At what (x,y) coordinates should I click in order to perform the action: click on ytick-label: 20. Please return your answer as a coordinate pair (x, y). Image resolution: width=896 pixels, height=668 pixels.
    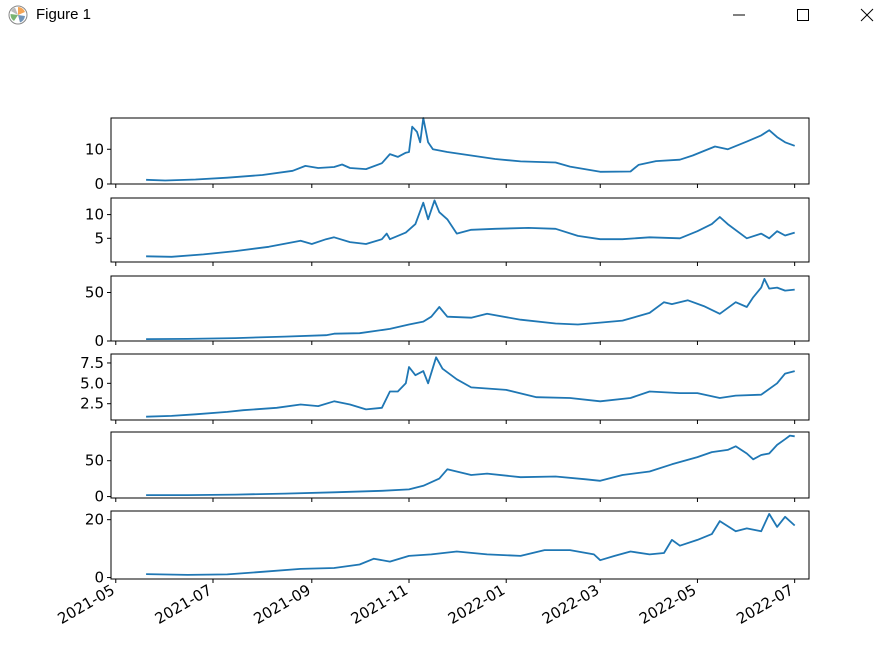
    Looking at the image, I should click on (94, 520).